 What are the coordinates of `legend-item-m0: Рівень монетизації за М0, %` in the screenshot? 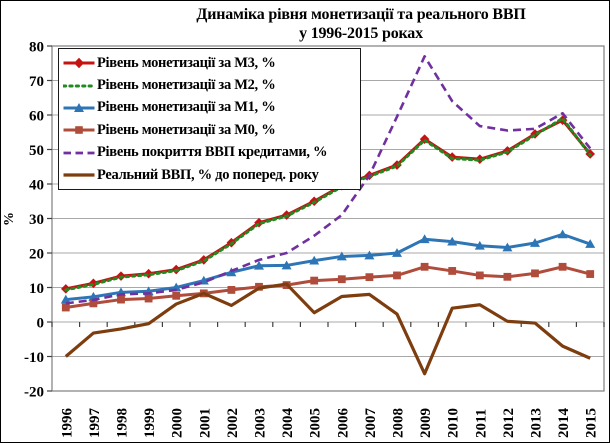 It's located at (209, 130).